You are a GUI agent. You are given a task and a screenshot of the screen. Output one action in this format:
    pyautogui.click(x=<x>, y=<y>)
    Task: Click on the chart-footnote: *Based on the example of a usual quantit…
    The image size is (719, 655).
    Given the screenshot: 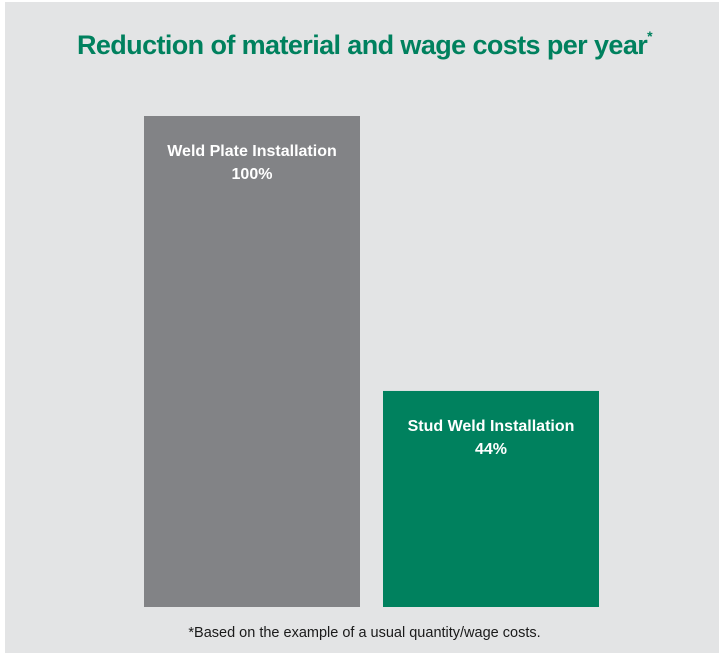 What is the action you would take?
    pyautogui.click(x=364, y=633)
    